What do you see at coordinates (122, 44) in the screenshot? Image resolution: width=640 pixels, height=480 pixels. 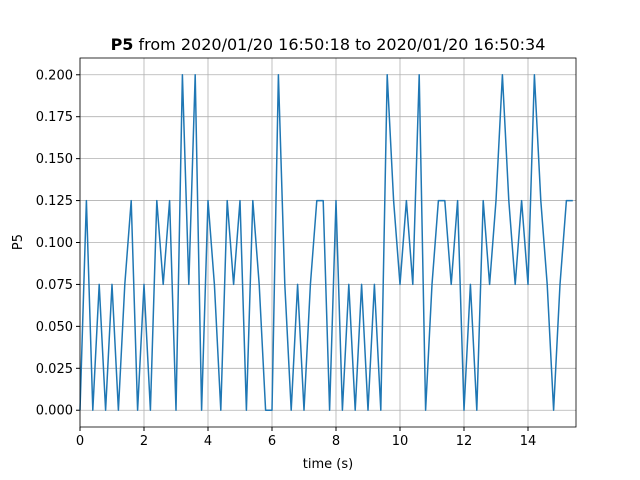 I see `title-bold: P5` at bounding box center [122, 44].